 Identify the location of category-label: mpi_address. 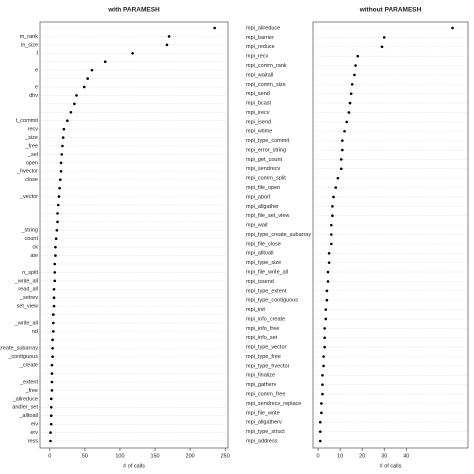
(262, 441).